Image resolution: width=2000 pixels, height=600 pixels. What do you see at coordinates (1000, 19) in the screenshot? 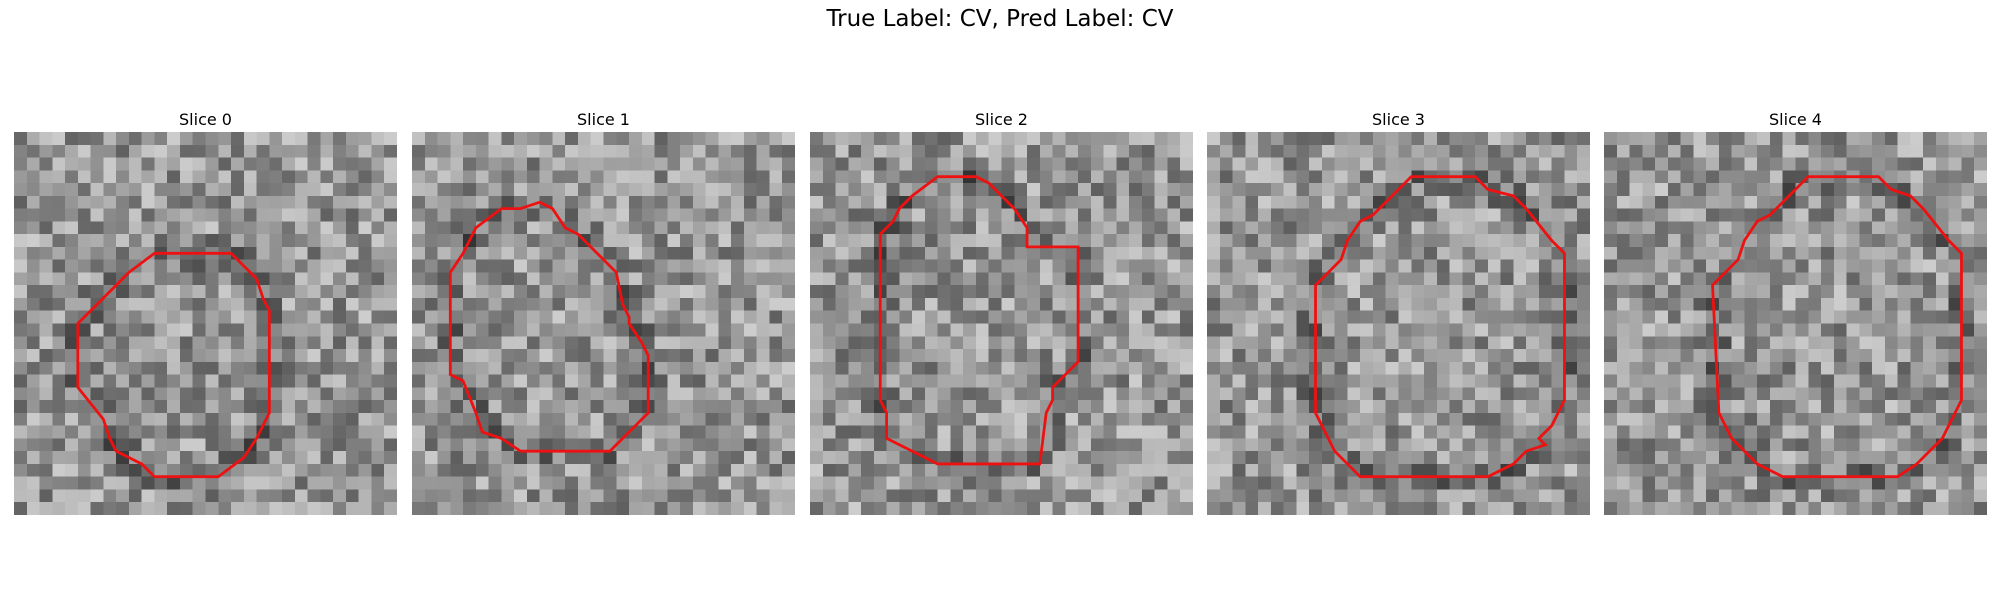
I see `figure-title: True Label: CV, Pred Label: CV` at bounding box center [1000, 19].